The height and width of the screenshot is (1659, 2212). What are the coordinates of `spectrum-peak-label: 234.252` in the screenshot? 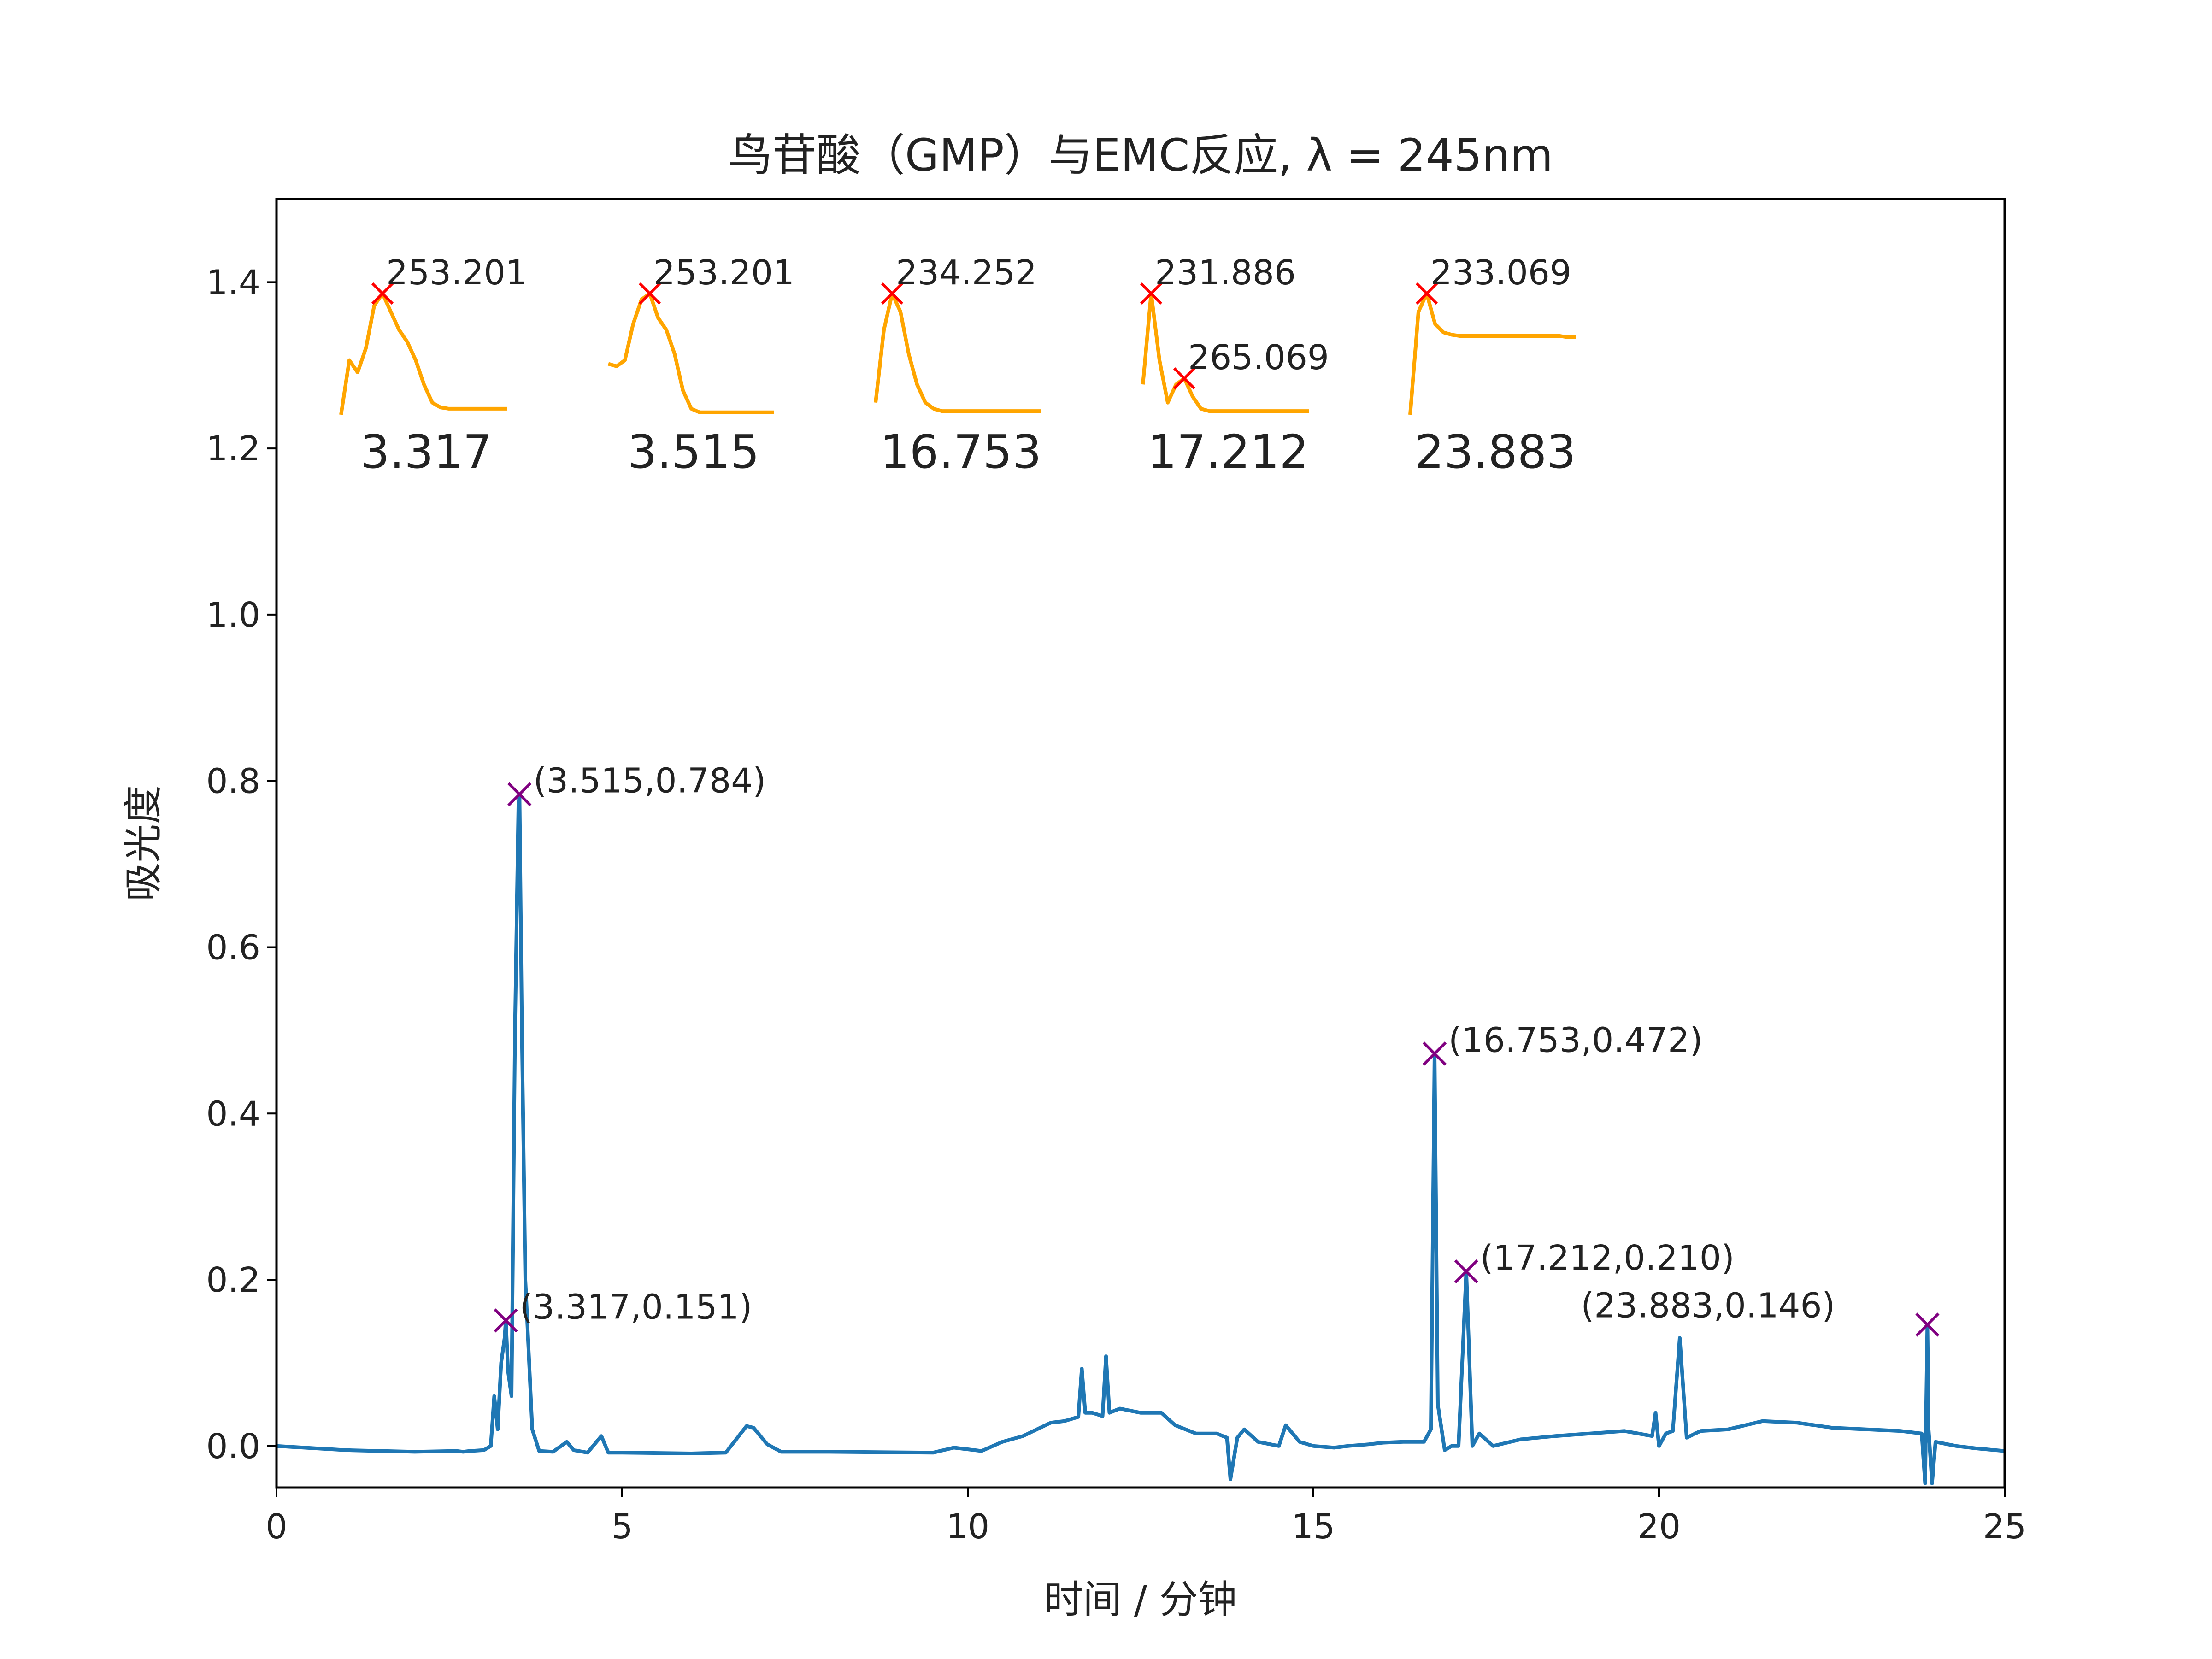 It's located at (966, 273).